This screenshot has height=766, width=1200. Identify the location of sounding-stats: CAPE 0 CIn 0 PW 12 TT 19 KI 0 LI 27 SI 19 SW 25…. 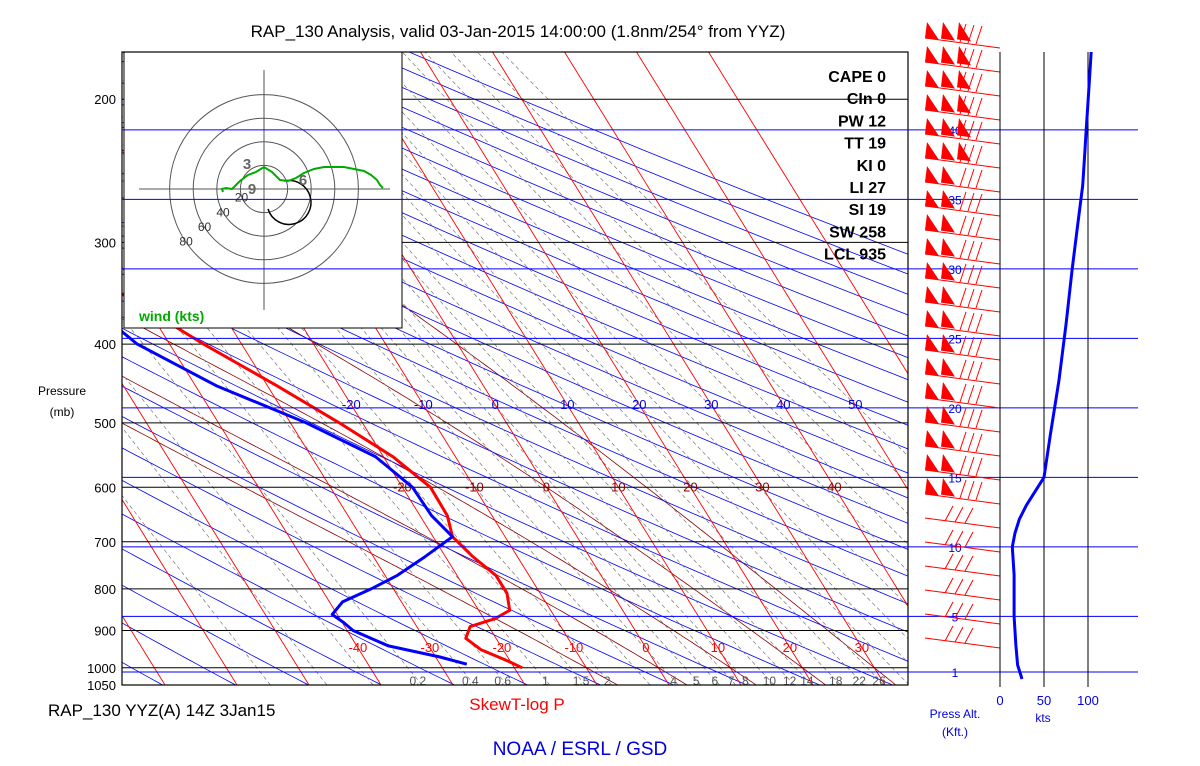
(855, 166).